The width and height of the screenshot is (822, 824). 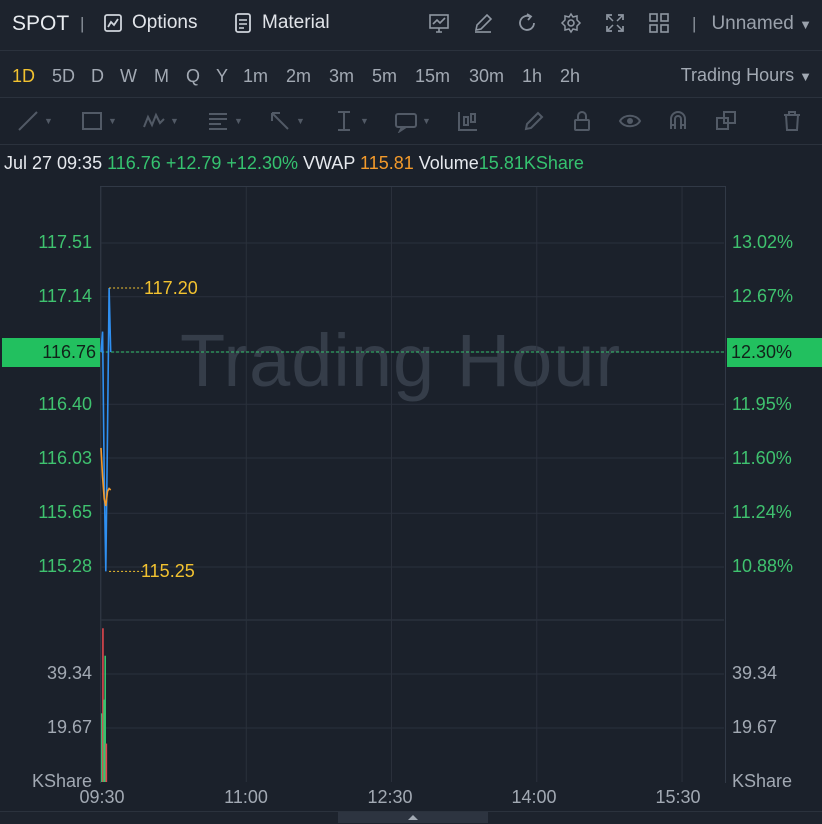 I want to click on price-tick-left: 116.40, so click(x=65, y=404).